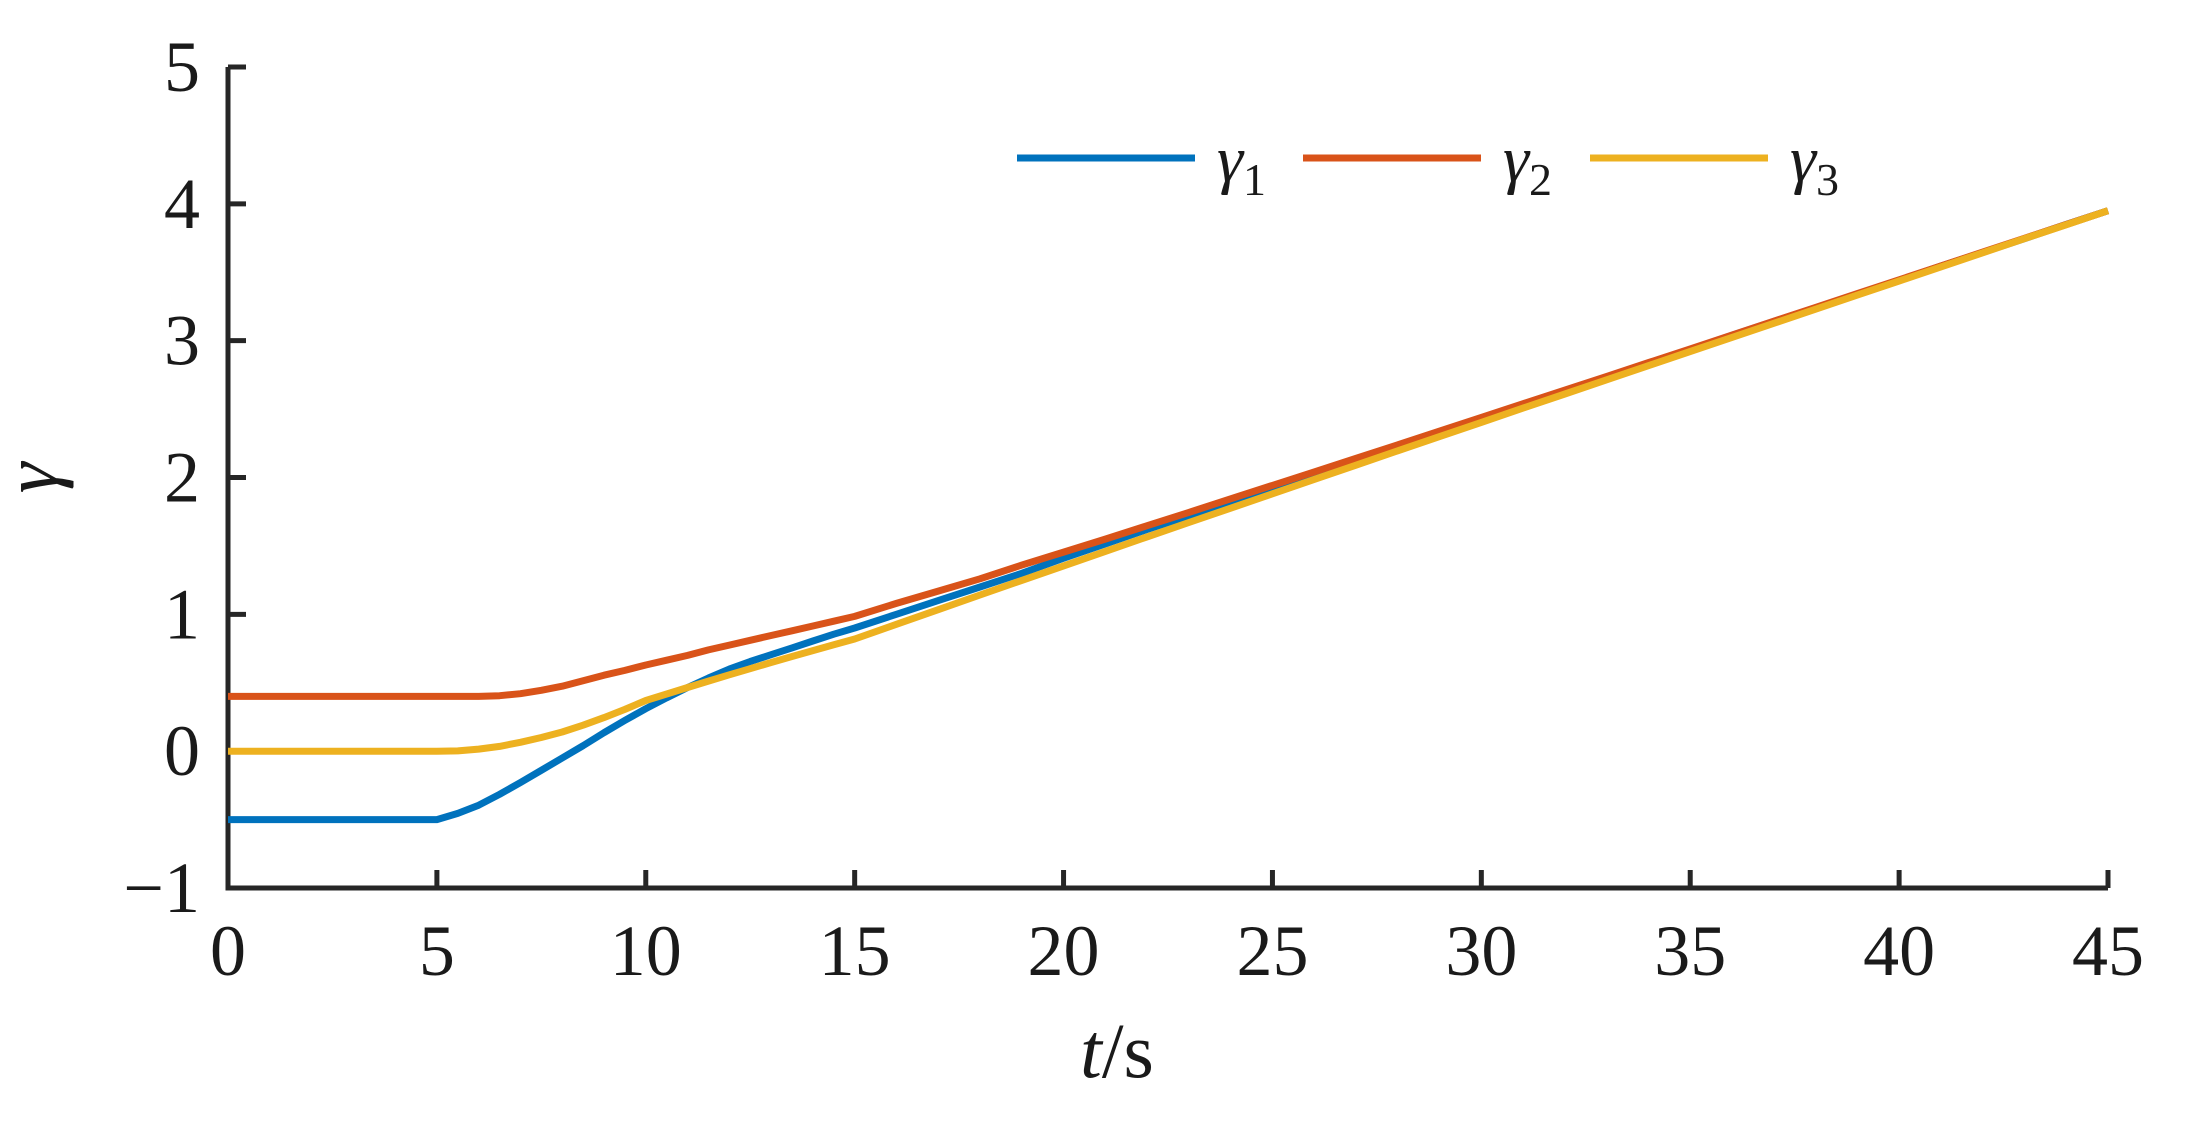  I want to click on y-tick-label: 4, so click(182, 204).